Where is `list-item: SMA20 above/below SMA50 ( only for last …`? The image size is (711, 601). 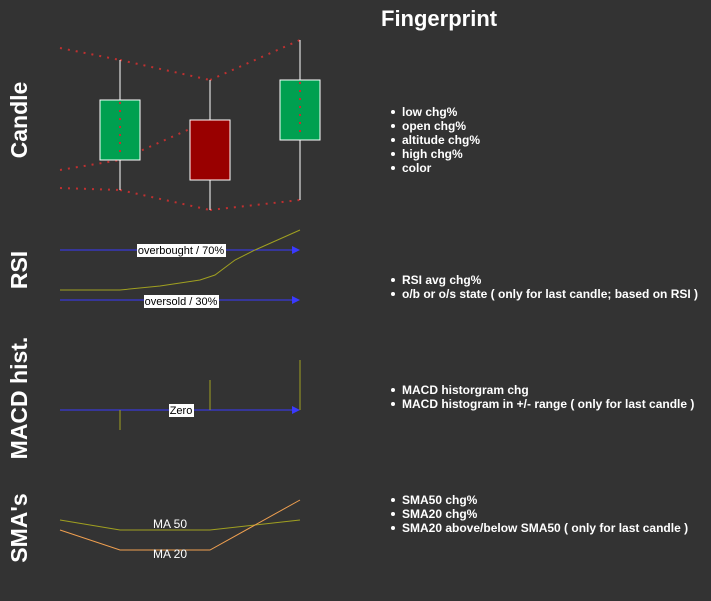
list-item: SMA20 above/below SMA50 ( only for last … is located at coordinates (537, 528).